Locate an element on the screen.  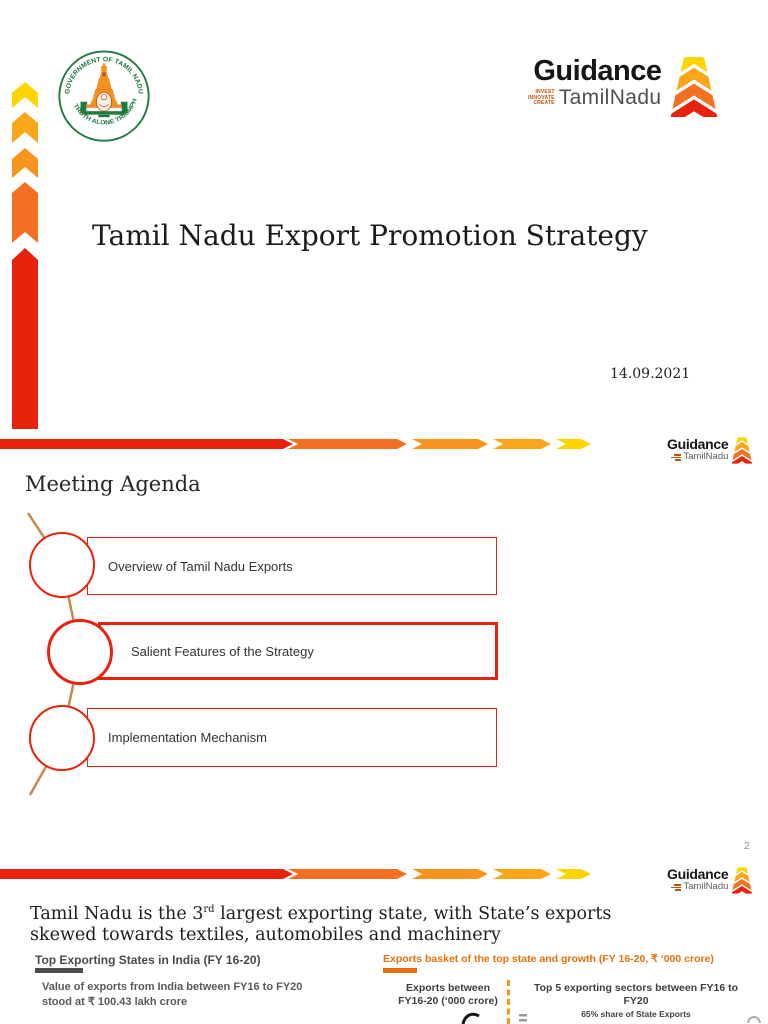
state-exports-share-note: 65% share of State Exports is located at coordinates (636, 1014).